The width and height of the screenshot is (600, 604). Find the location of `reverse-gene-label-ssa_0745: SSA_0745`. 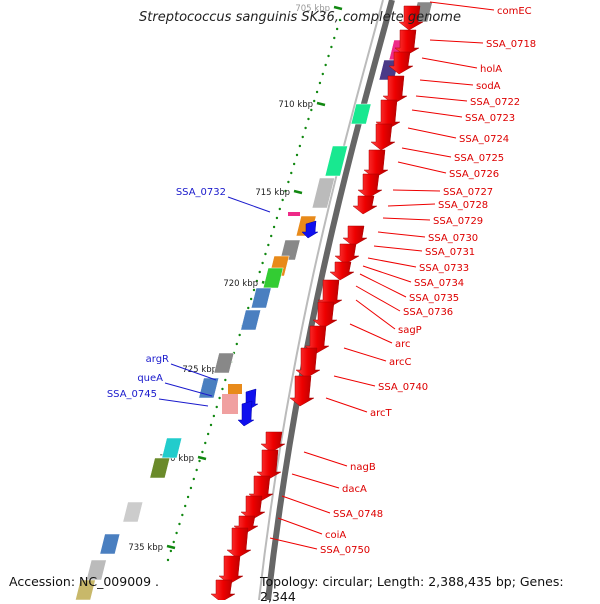

reverse-gene-label-ssa_0745: SSA_0745 is located at coordinates (132, 394).